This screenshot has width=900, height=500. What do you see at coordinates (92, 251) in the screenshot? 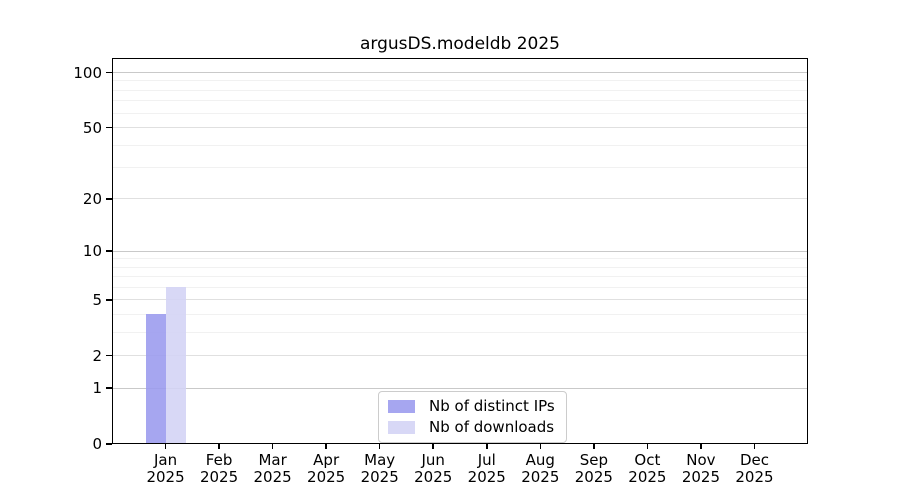
I see `y-tick-label-10: 10` at bounding box center [92, 251].